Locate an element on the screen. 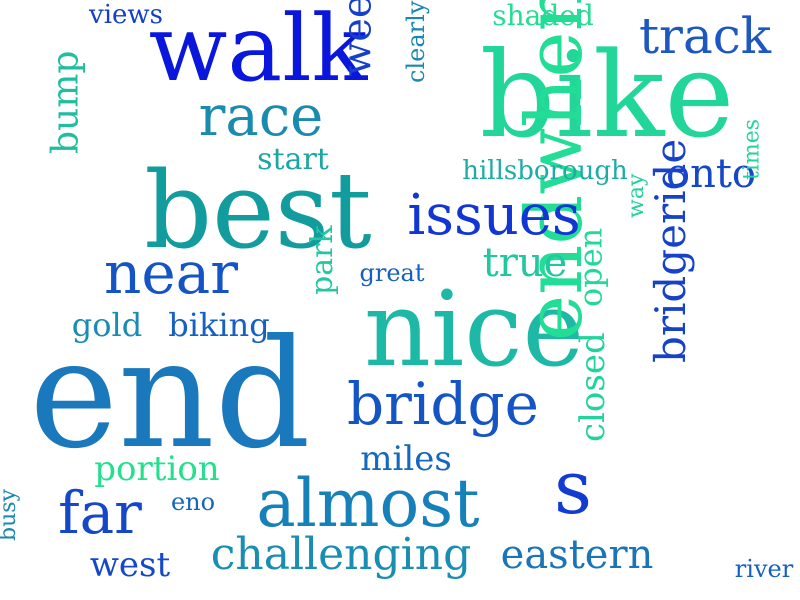  word-best: best is located at coordinates (258, 210).